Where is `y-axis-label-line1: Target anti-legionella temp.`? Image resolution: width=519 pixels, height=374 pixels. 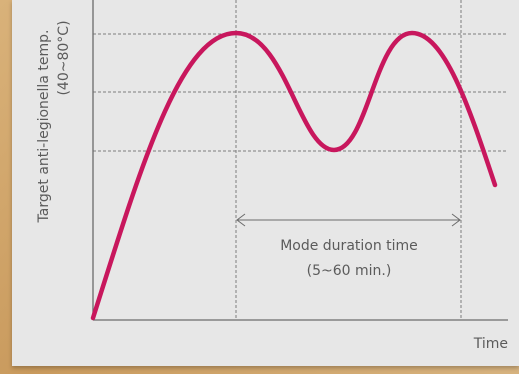
y-axis-label-line1: Target anti-legionella temp. is located at coordinates (44, 127).